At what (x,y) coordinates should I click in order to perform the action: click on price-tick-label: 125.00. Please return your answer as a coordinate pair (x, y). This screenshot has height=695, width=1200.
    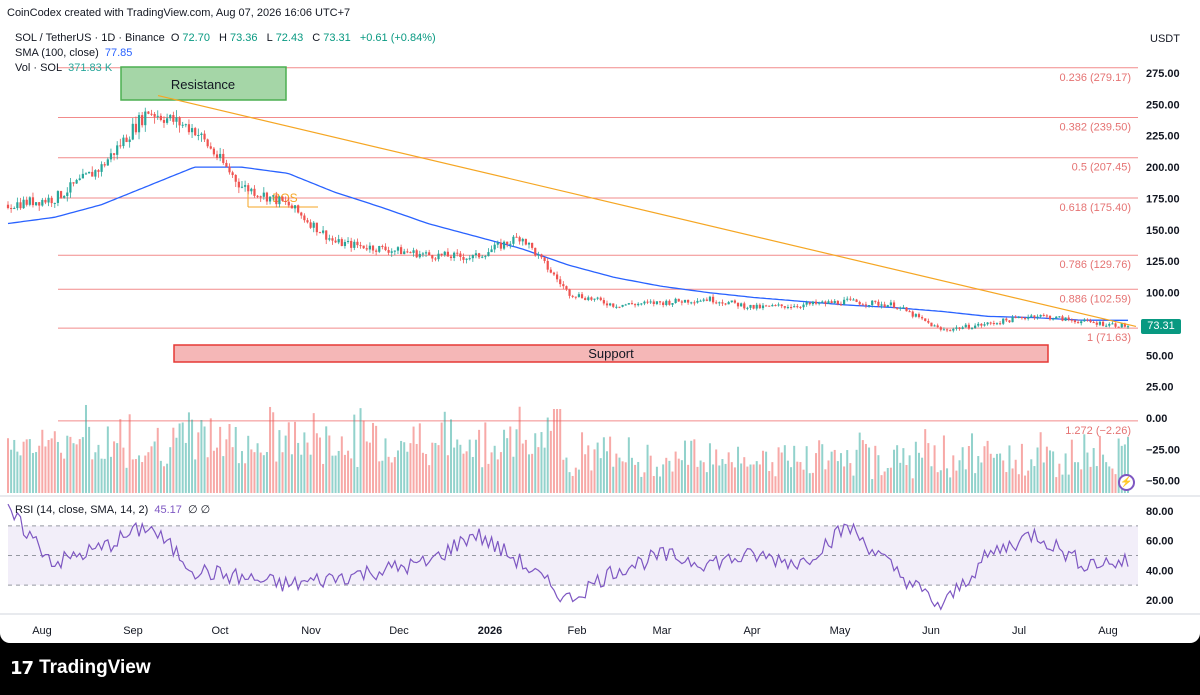
    Looking at the image, I should click on (1163, 262).